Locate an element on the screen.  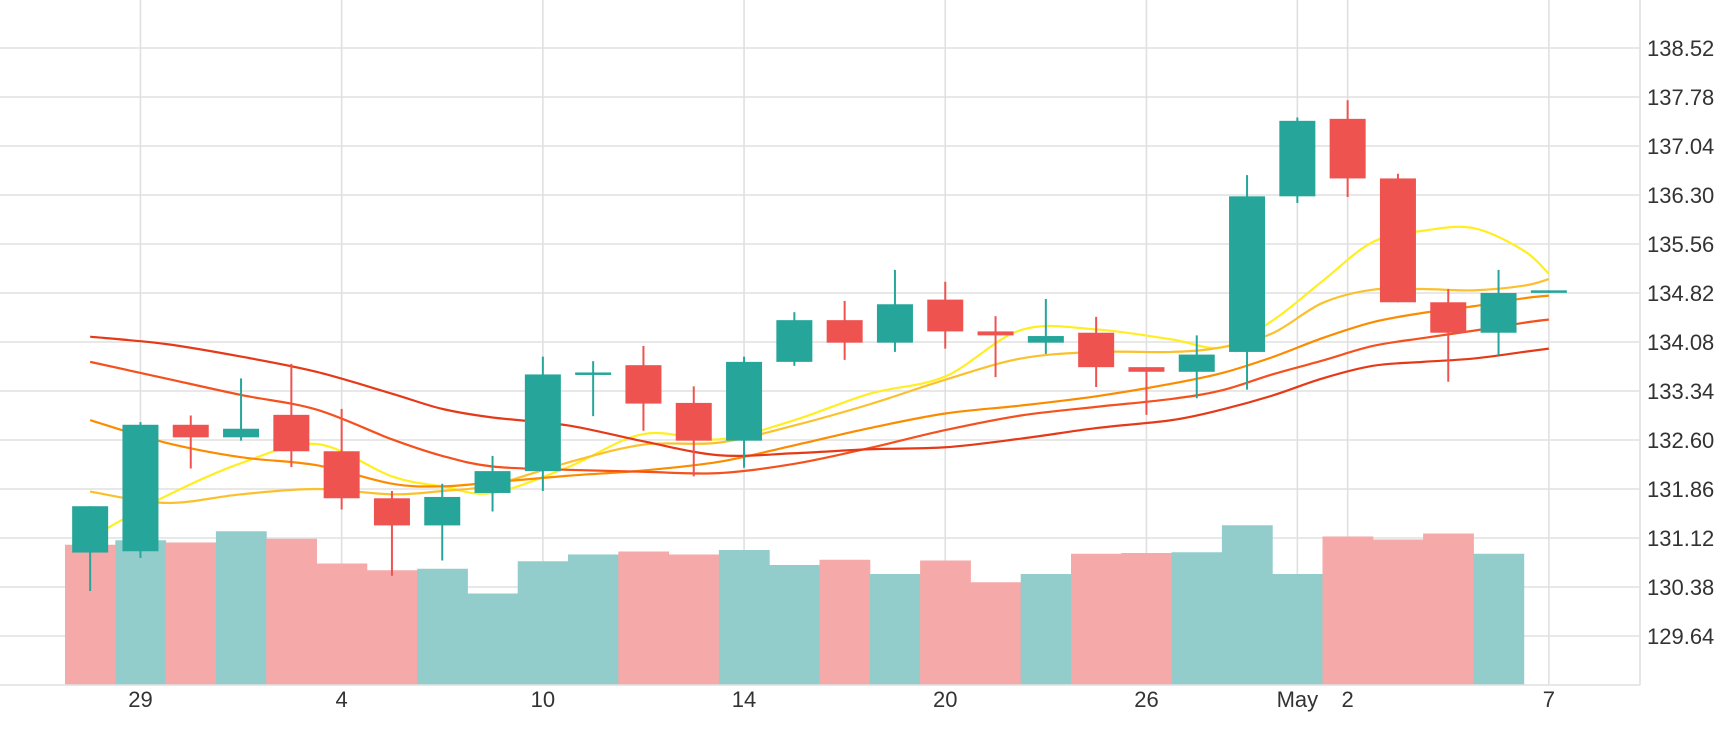
moving-average-line is located at coordinates (819, 396).